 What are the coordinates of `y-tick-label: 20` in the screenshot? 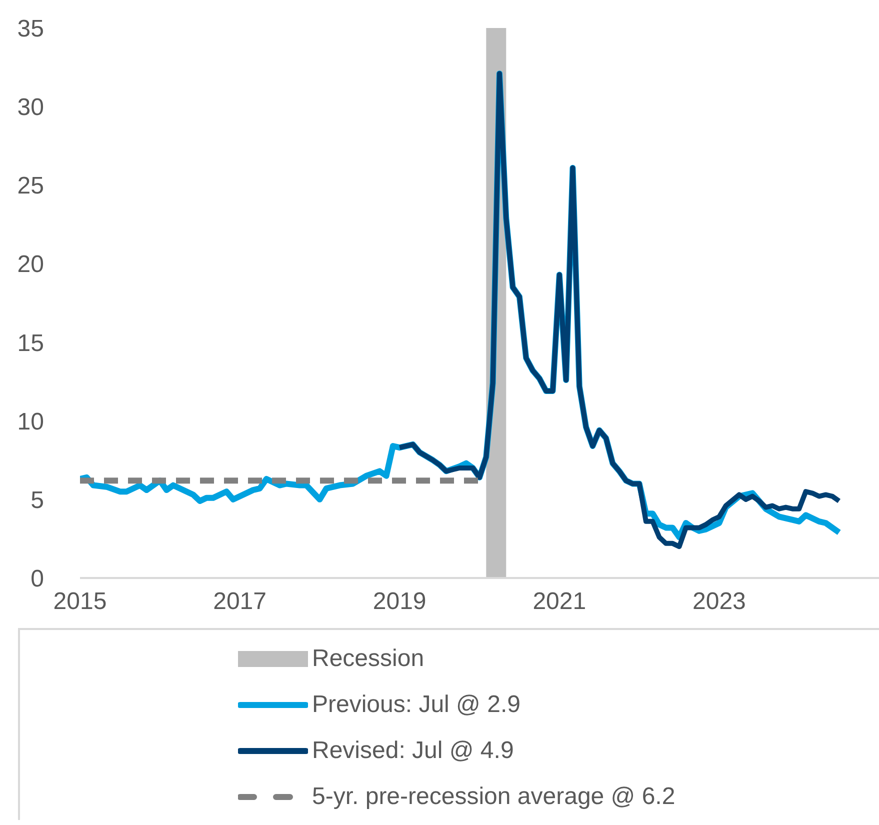 It's located at (30, 264).